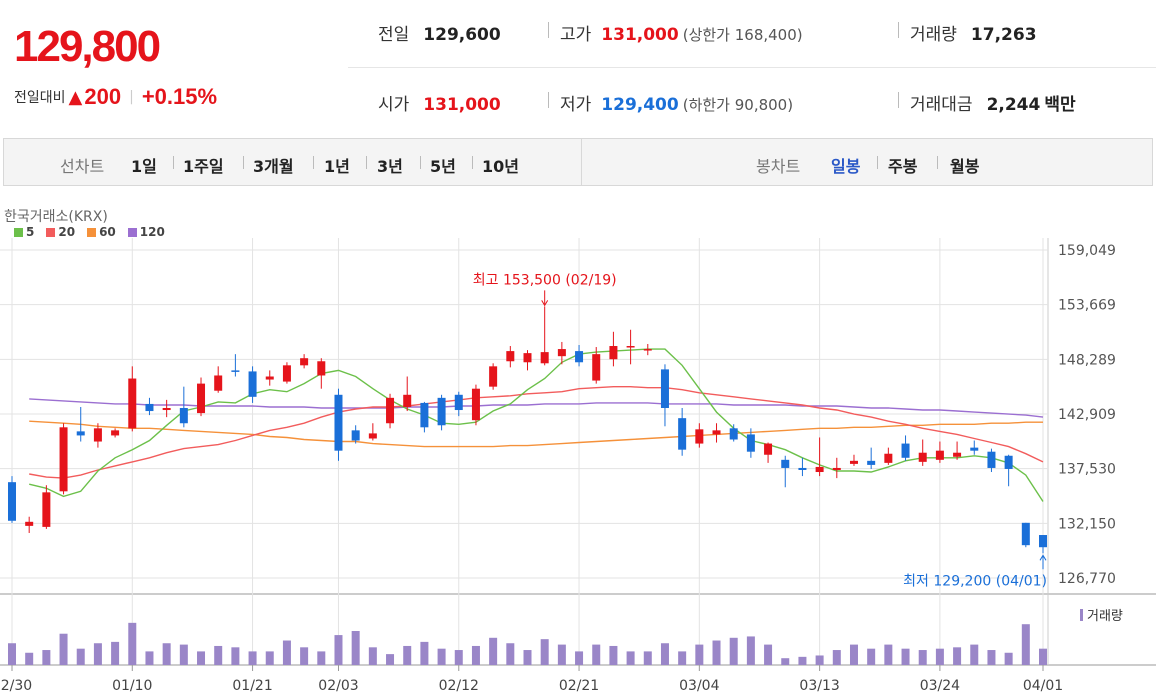 The image size is (1156, 699). What do you see at coordinates (459, 686) in the screenshot?
I see `x-tick-label: 02/12` at bounding box center [459, 686].